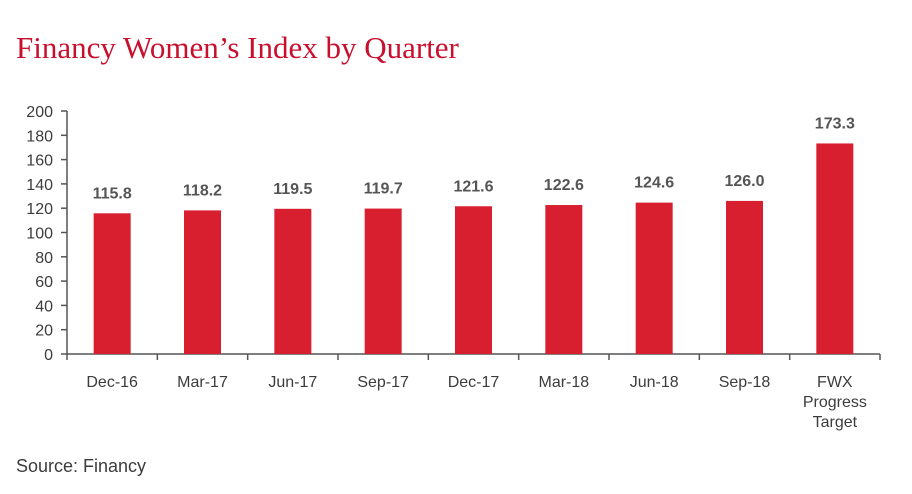 The width and height of the screenshot is (912, 494). What do you see at coordinates (39, 209) in the screenshot?
I see `y-tick-label: 120` at bounding box center [39, 209].